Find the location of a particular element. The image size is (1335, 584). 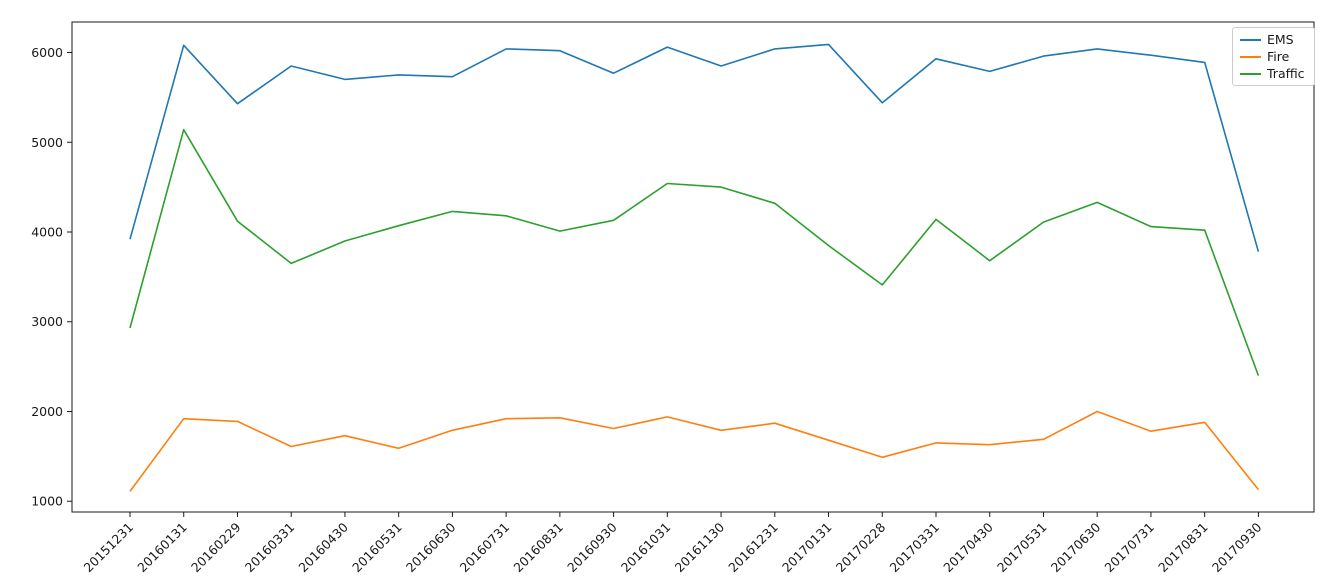

x-tick-label: 20170630 is located at coordinates (1076, 547).